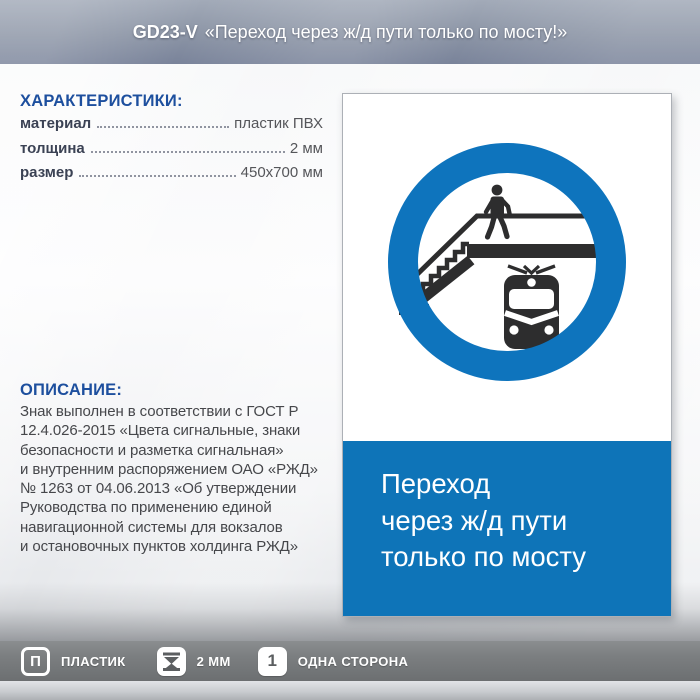 The image size is (700, 700). Describe the element at coordinates (71, 390) in the screenshot. I see `description-heading: ОПИСАНИЕ:` at that location.